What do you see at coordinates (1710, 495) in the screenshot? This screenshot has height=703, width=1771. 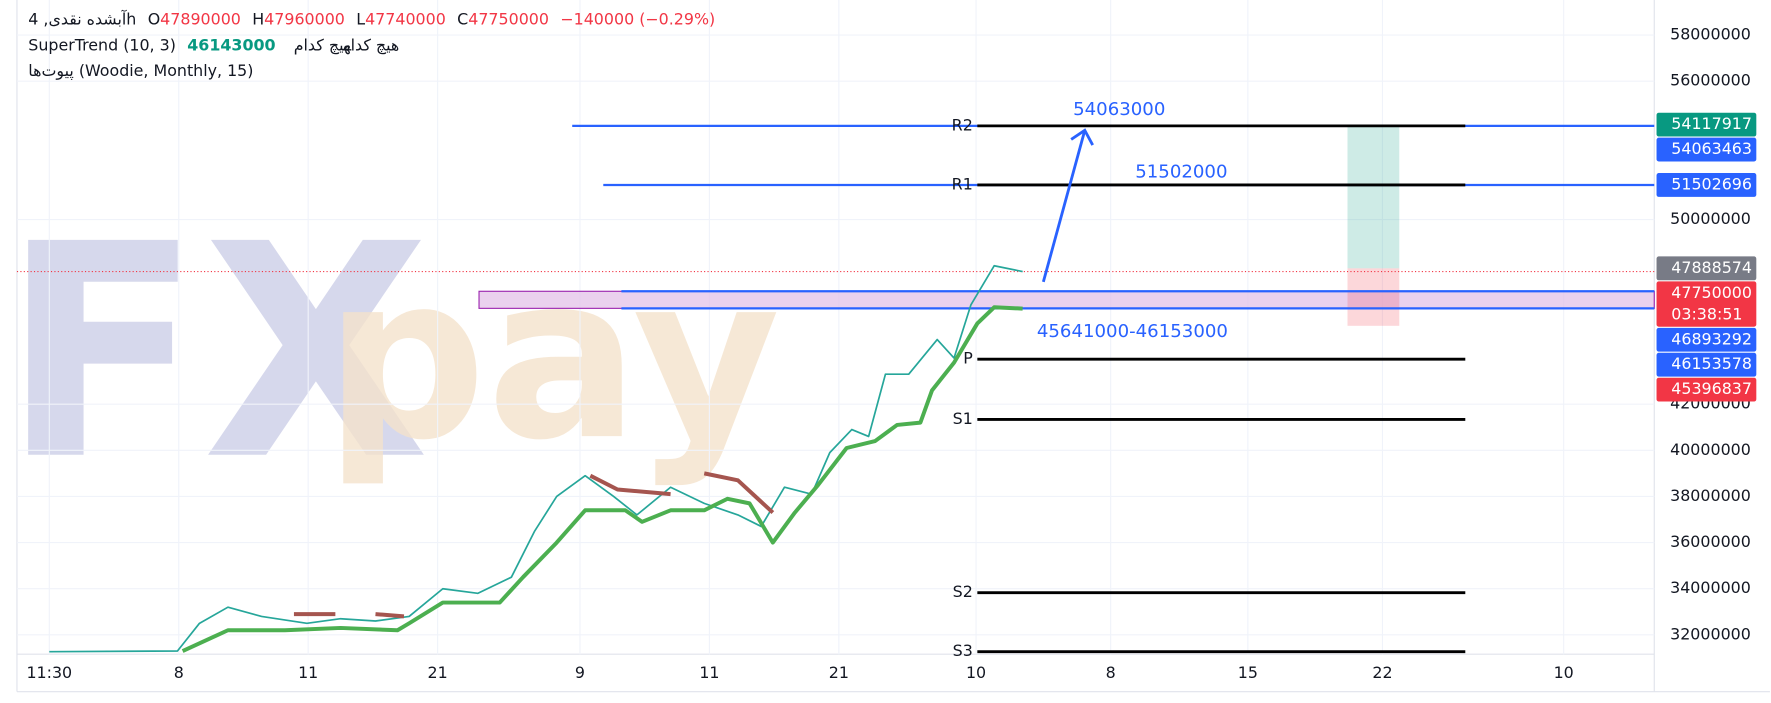 I see `y-tick-label: 38000000` at bounding box center [1710, 495].